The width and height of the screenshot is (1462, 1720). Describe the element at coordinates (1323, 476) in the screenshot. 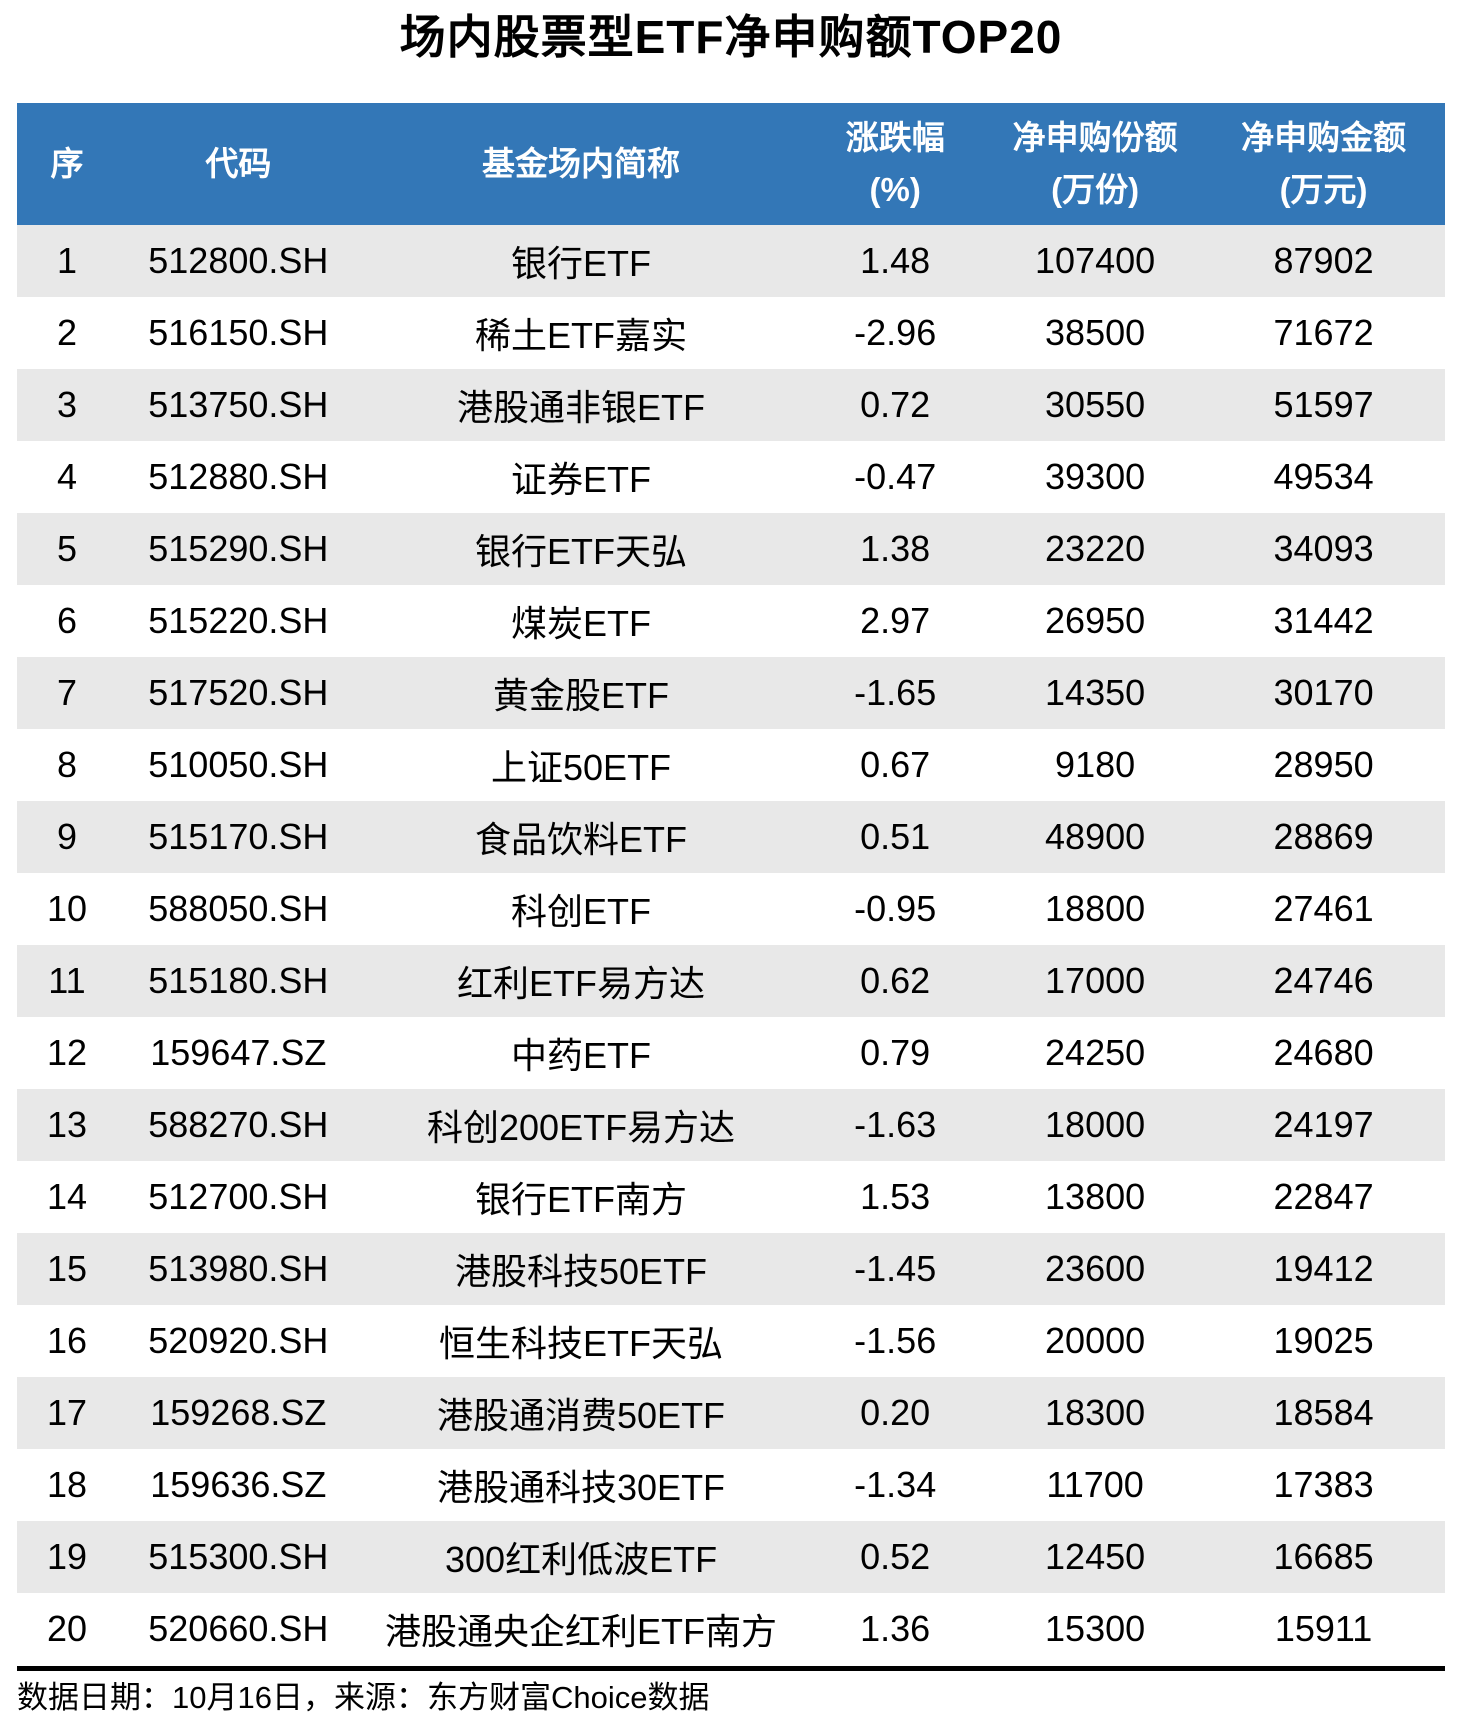

I see `net-amount-cell: 49534` at that location.